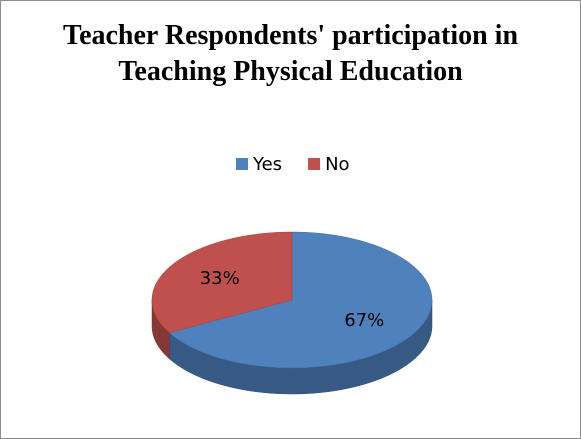  Describe the element at coordinates (364, 320) in the screenshot. I see `data-label: 67%` at that location.